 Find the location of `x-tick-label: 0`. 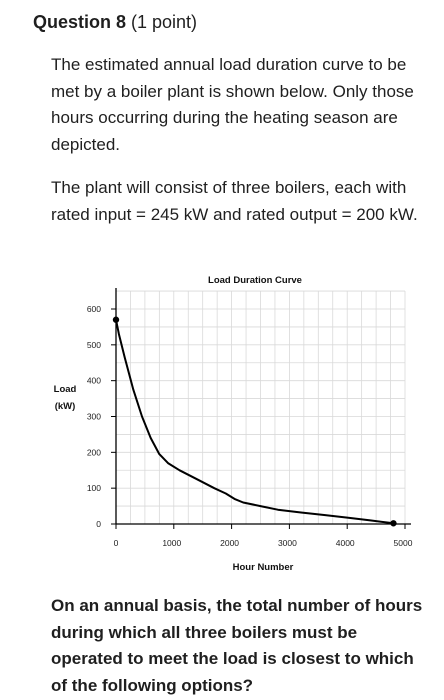

x-tick-label: 0 is located at coordinates (116, 543).